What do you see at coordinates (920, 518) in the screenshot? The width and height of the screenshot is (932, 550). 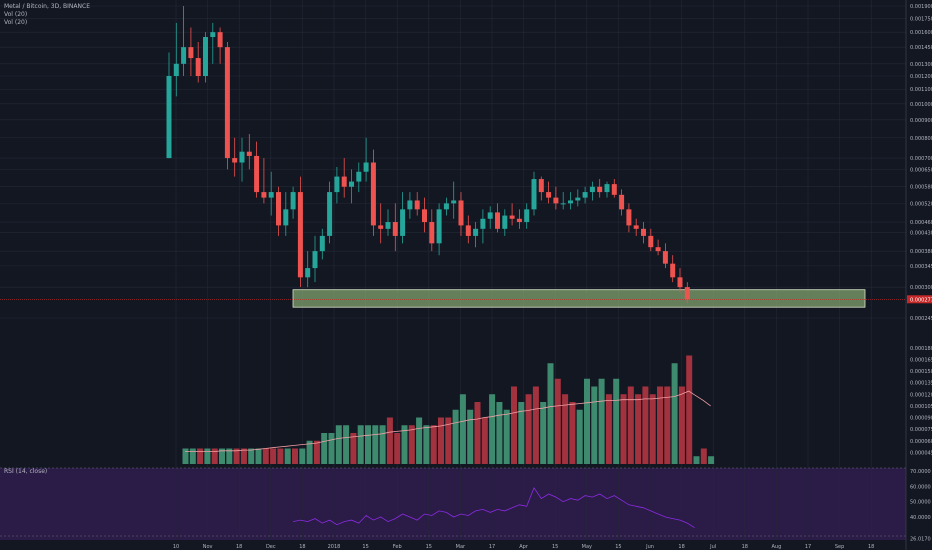 I see `rsi-axis-label: 40.0000` at bounding box center [920, 518].